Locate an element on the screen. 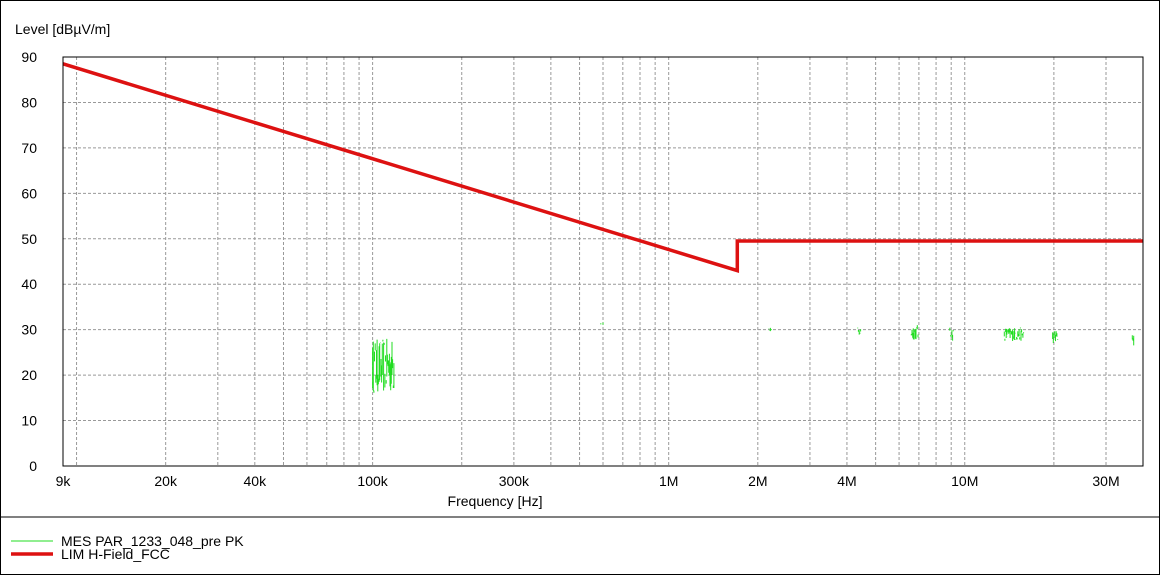  x-tick-label: 40k is located at coordinates (256, 481).